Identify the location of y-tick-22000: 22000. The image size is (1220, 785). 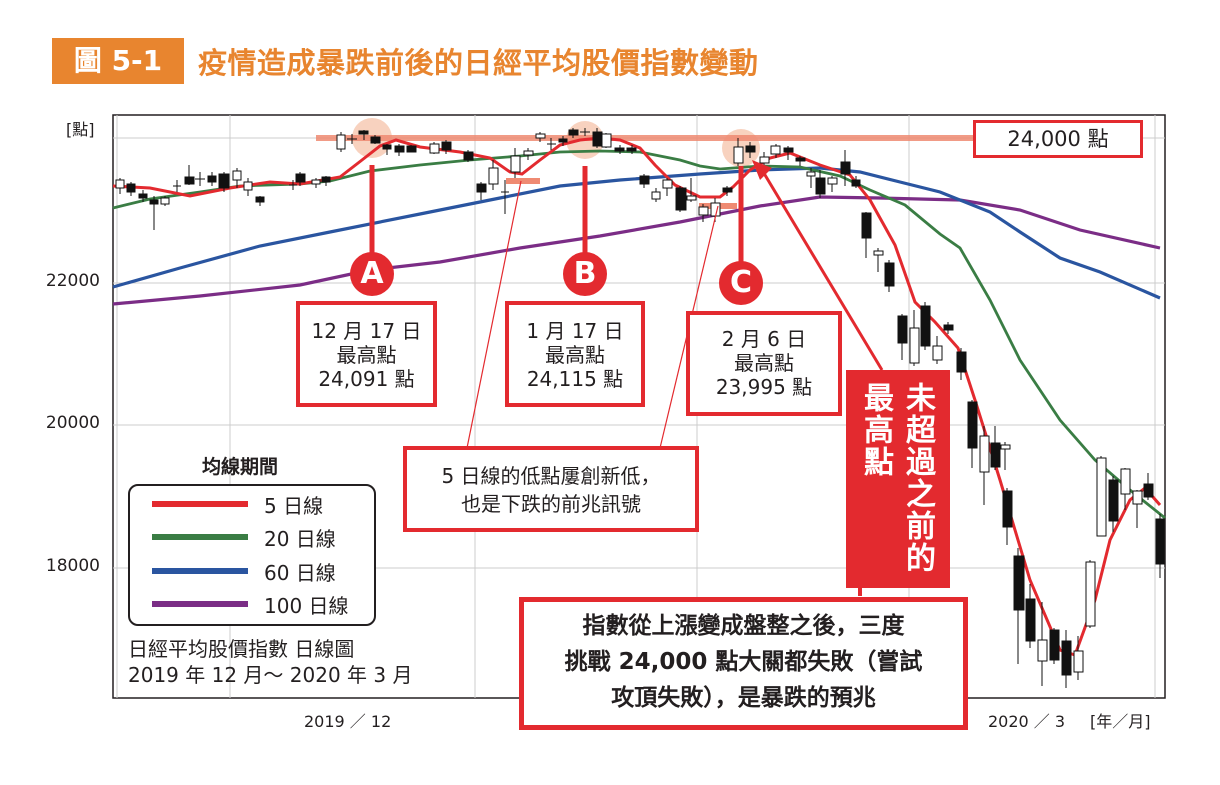
(72, 281).